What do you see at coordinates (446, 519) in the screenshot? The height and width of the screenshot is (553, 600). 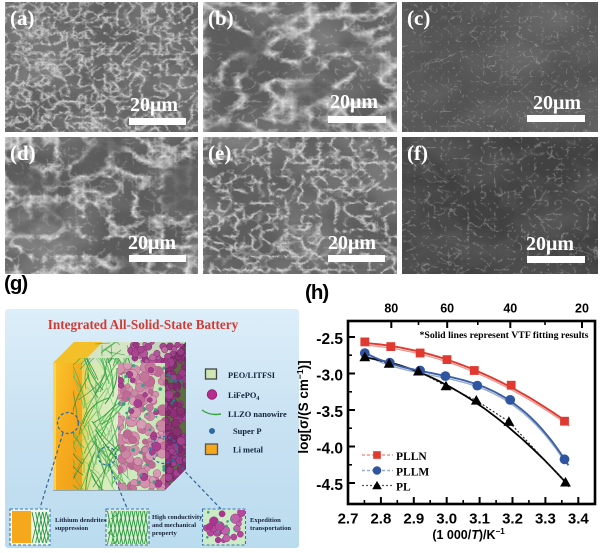 I see `svg-text: 3.0` at bounding box center [446, 519].